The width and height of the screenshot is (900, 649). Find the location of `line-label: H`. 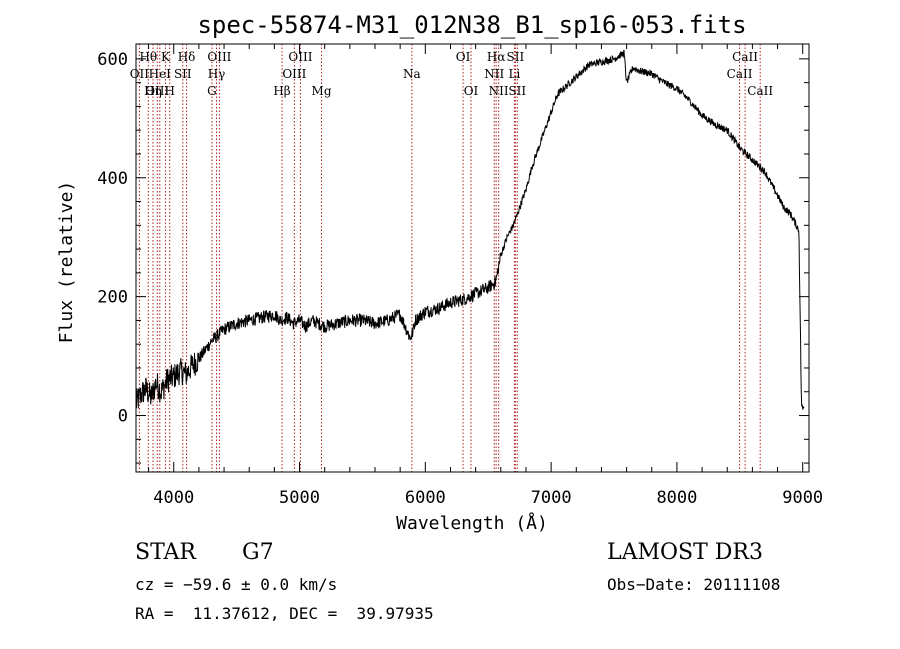

line-label: H is located at coordinates (169, 91).